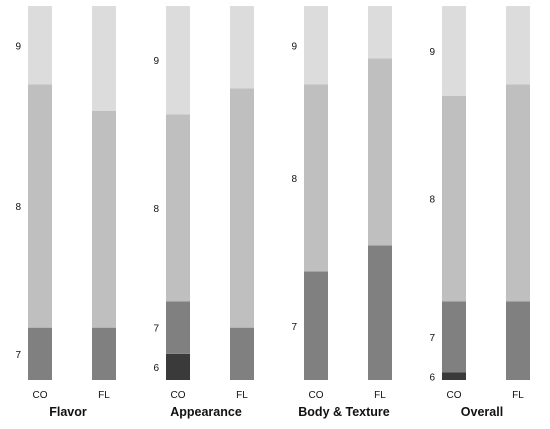 The width and height of the screenshot is (550, 429). I want to click on panel-title: Flavor, so click(68, 412).